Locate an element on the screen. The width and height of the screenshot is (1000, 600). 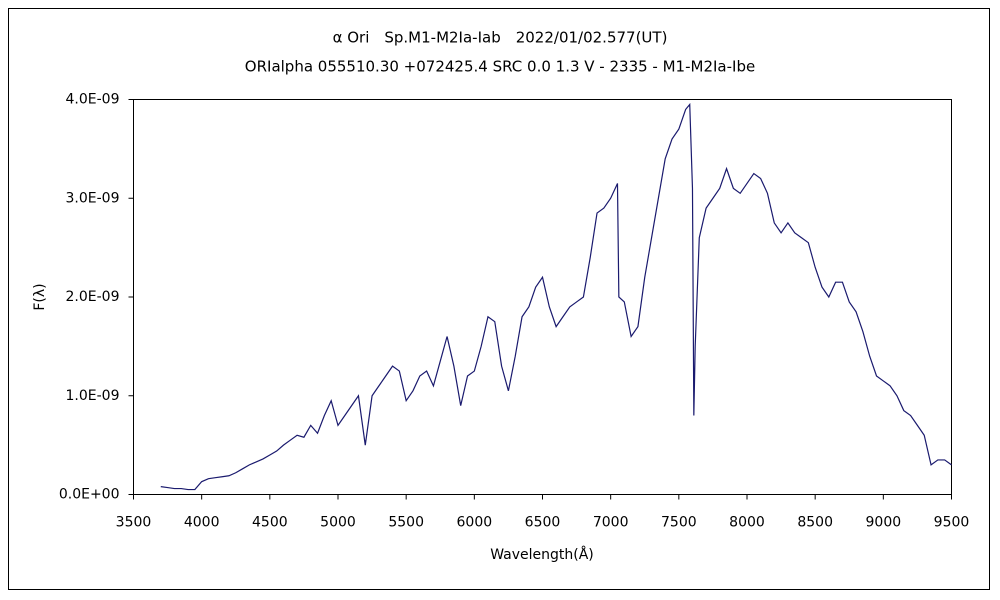
x-tick-label: 4000 is located at coordinates (202, 523).